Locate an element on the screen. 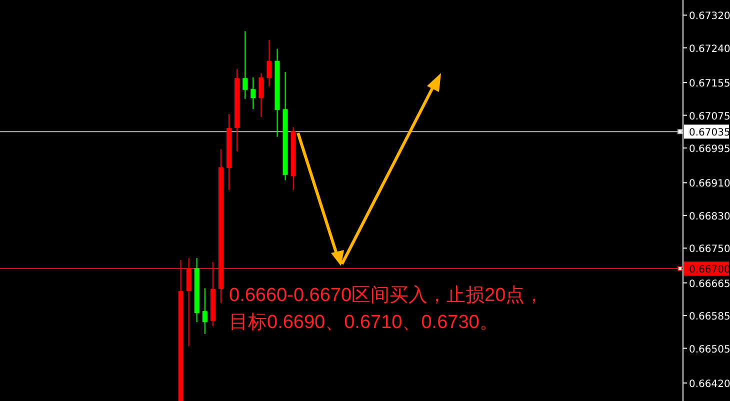 The image size is (730, 401). ref-line-label: 0.67035 is located at coordinates (709, 133).